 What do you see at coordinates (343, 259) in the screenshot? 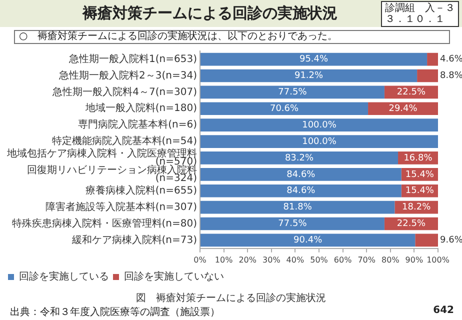
I see `x-tick-label: 60%` at bounding box center [343, 259].